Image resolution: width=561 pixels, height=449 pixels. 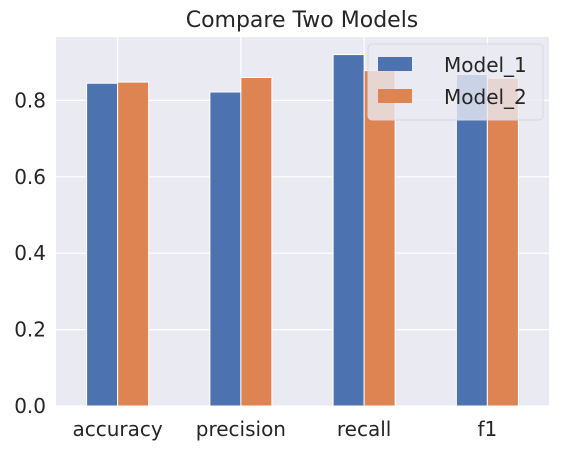 What do you see at coordinates (487, 429) in the screenshot?
I see `x-tick-label: f1` at bounding box center [487, 429].